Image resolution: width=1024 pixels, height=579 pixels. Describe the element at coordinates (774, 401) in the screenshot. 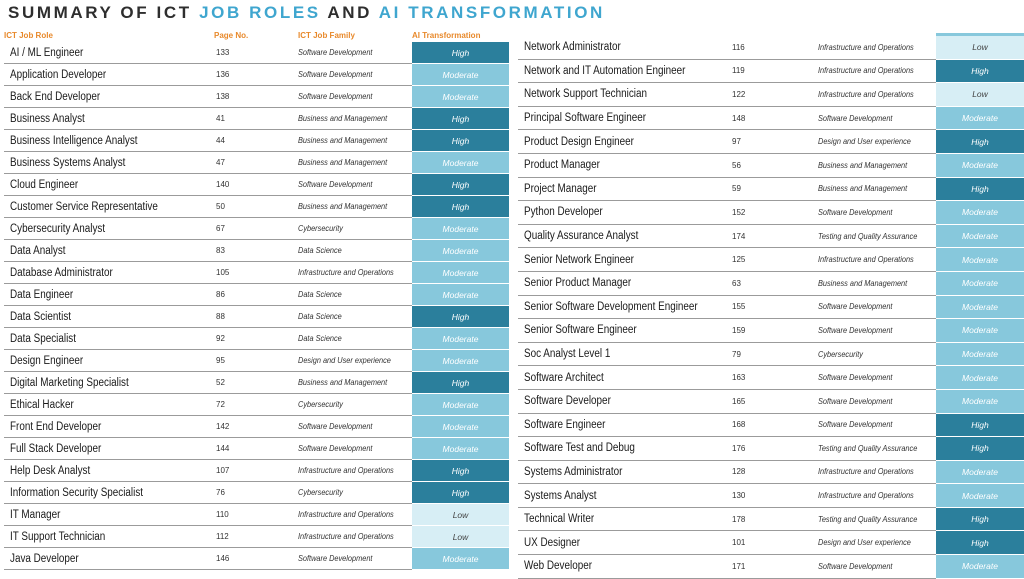

I see `page-number-cell: 165` at that location.